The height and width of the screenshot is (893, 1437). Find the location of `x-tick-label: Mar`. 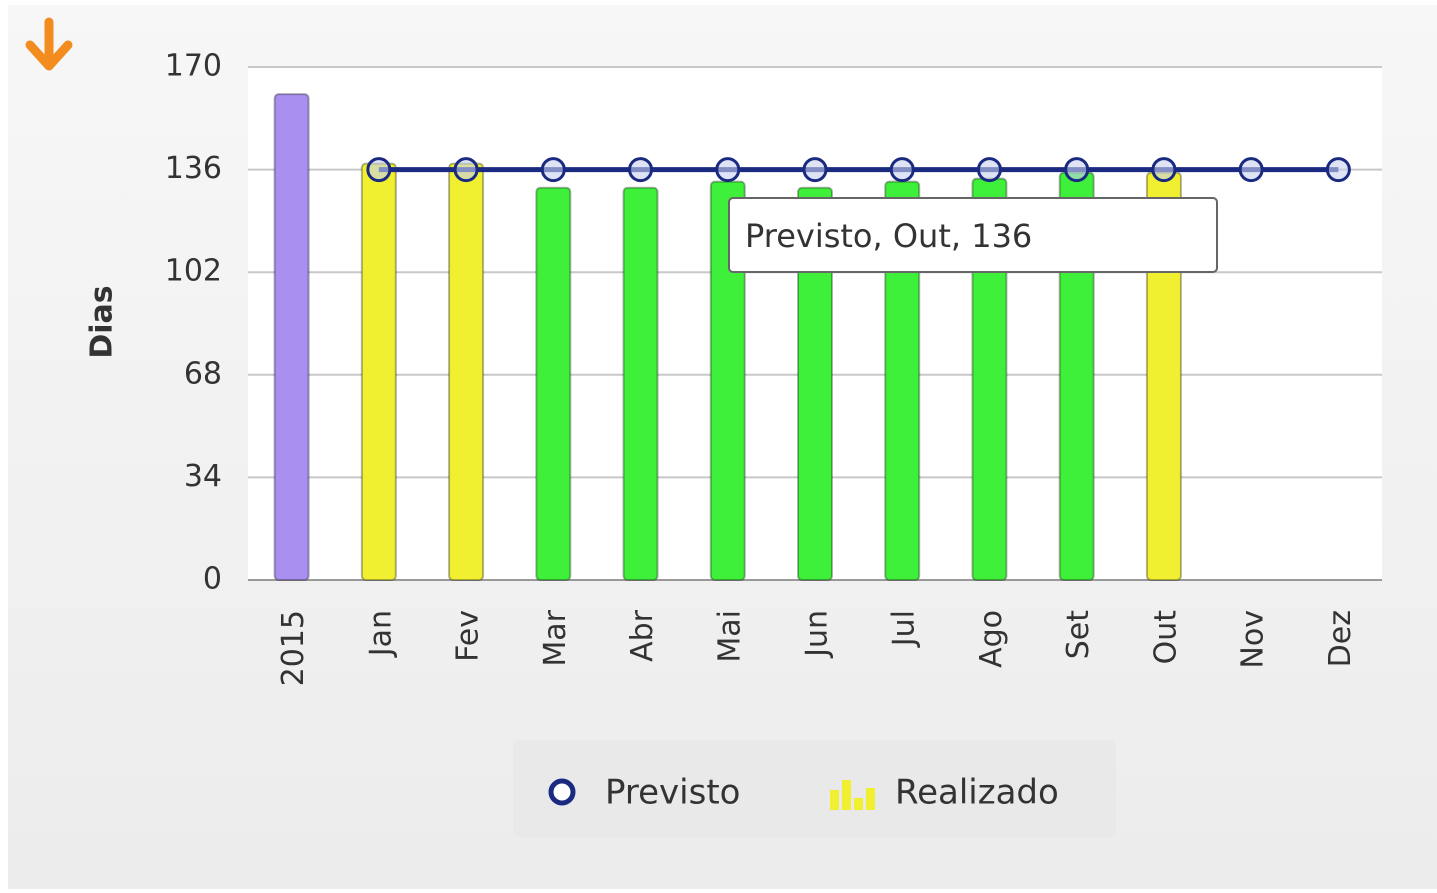

x-tick-label: Mar is located at coordinates (555, 637).